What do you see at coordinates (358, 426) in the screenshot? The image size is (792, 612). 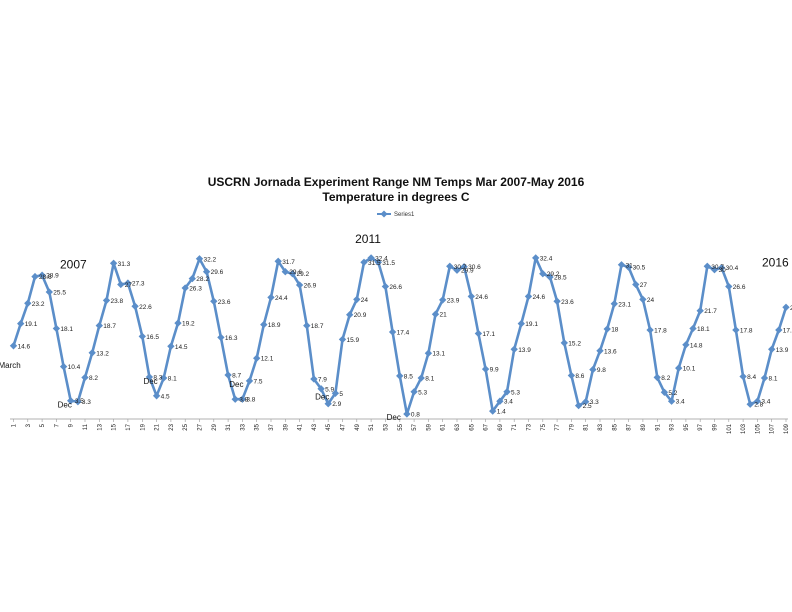 I see `x-tick-label: 49` at bounding box center [358, 426].